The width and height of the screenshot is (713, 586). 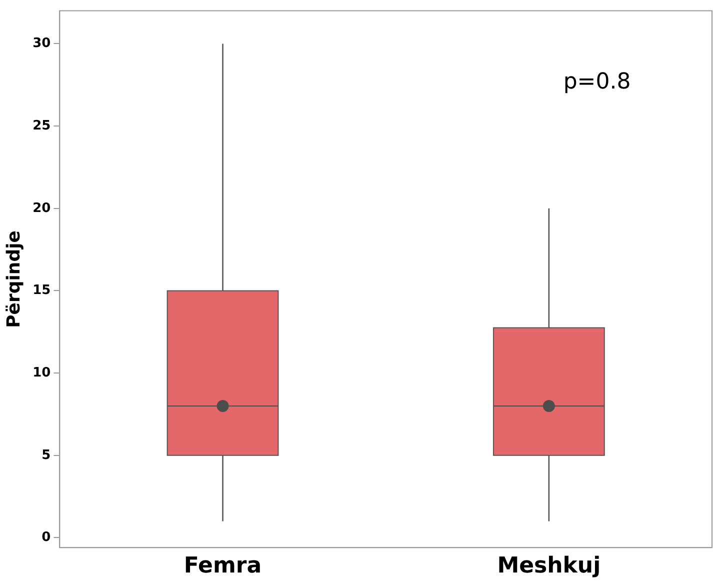 What do you see at coordinates (13, 279) in the screenshot?
I see `y-axis-title: Përqindje` at bounding box center [13, 279].